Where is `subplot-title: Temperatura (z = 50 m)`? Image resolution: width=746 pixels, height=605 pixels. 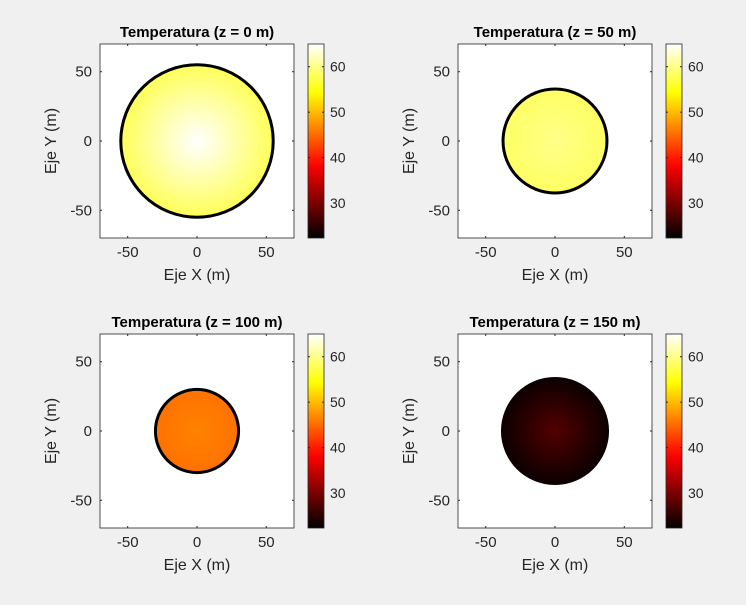
subplot-title: Temperatura (z = 50 m) is located at coordinates (555, 32).